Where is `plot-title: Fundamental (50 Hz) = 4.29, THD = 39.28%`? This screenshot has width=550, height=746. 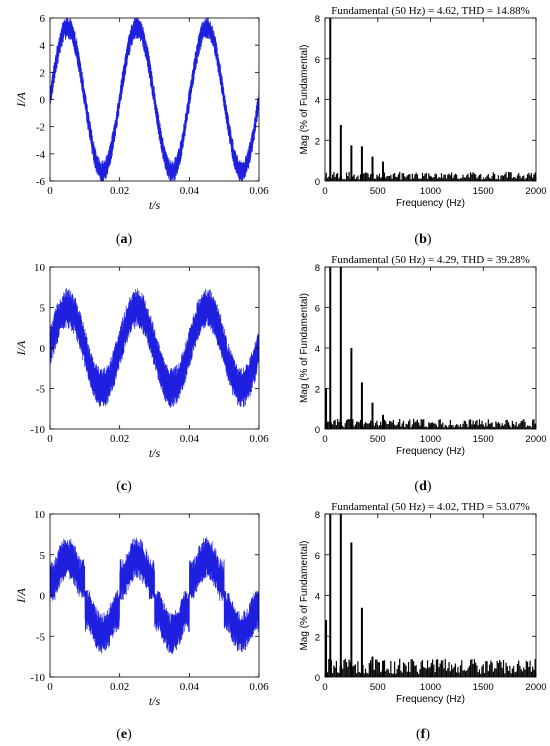
plot-title: Fundamental (50 Hz) = 4.29, THD = 39.28% is located at coordinates (430, 260).